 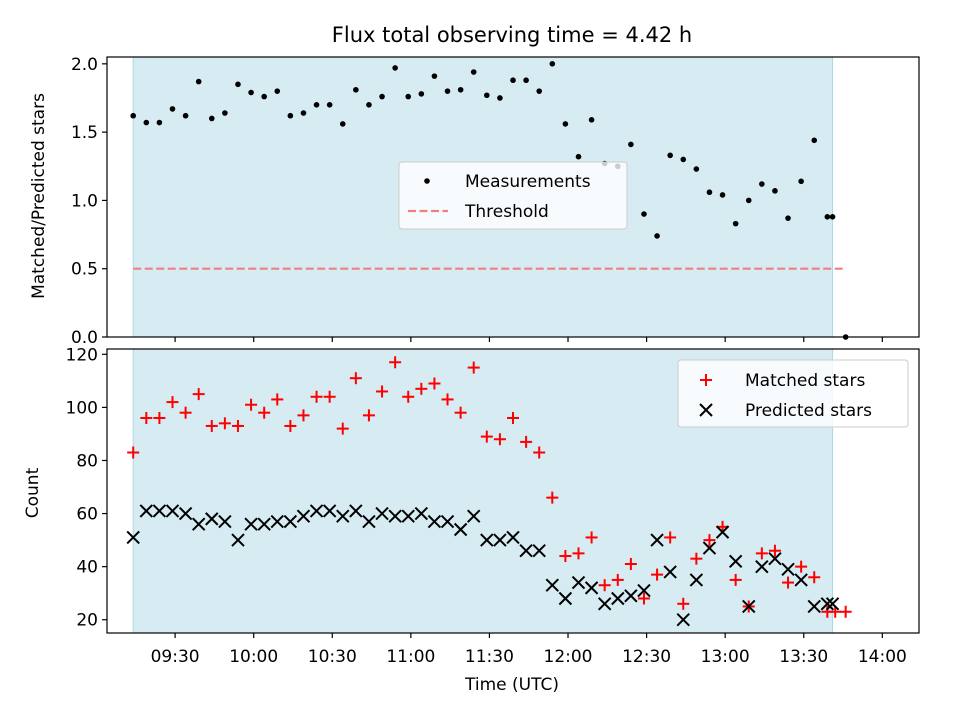 I want to click on x-axis-label: Time (UTC), so click(x=511, y=685).